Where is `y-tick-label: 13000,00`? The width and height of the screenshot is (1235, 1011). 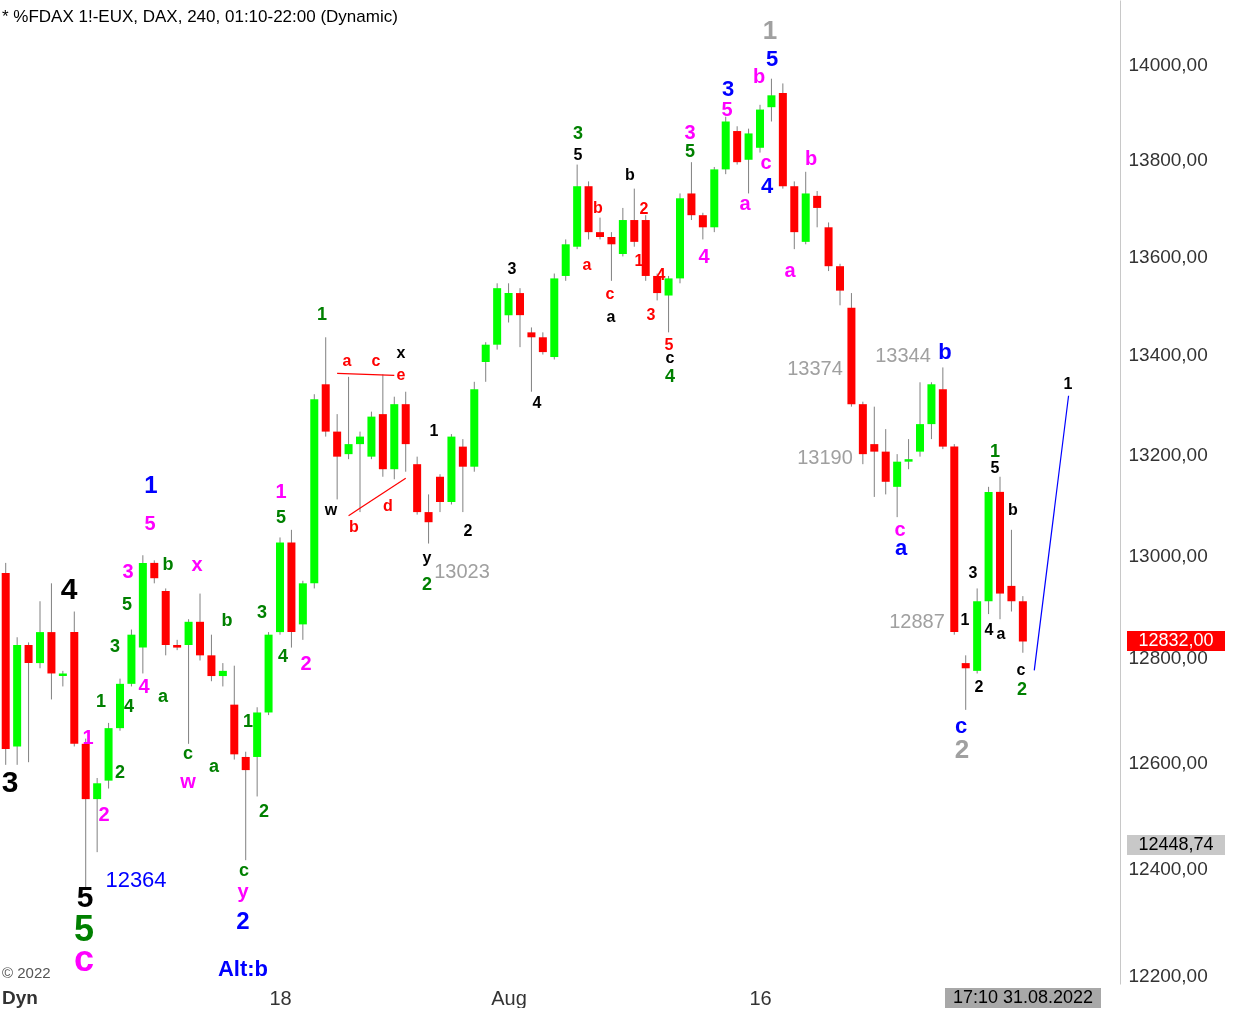
y-tick-label: 13000,00 is located at coordinates (1168, 555).